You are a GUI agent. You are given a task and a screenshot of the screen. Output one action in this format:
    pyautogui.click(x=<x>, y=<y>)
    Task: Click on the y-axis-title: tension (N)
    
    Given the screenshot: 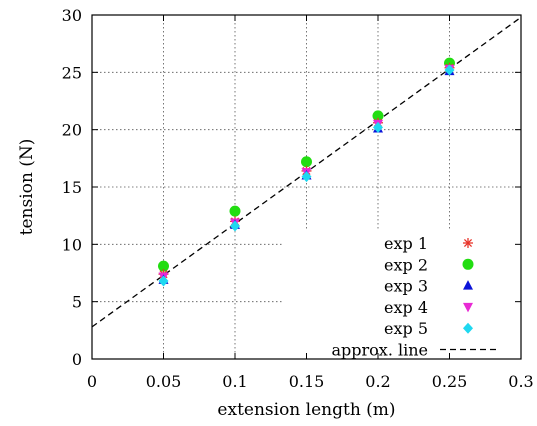 What is the action you would take?
    pyautogui.click(x=27, y=187)
    